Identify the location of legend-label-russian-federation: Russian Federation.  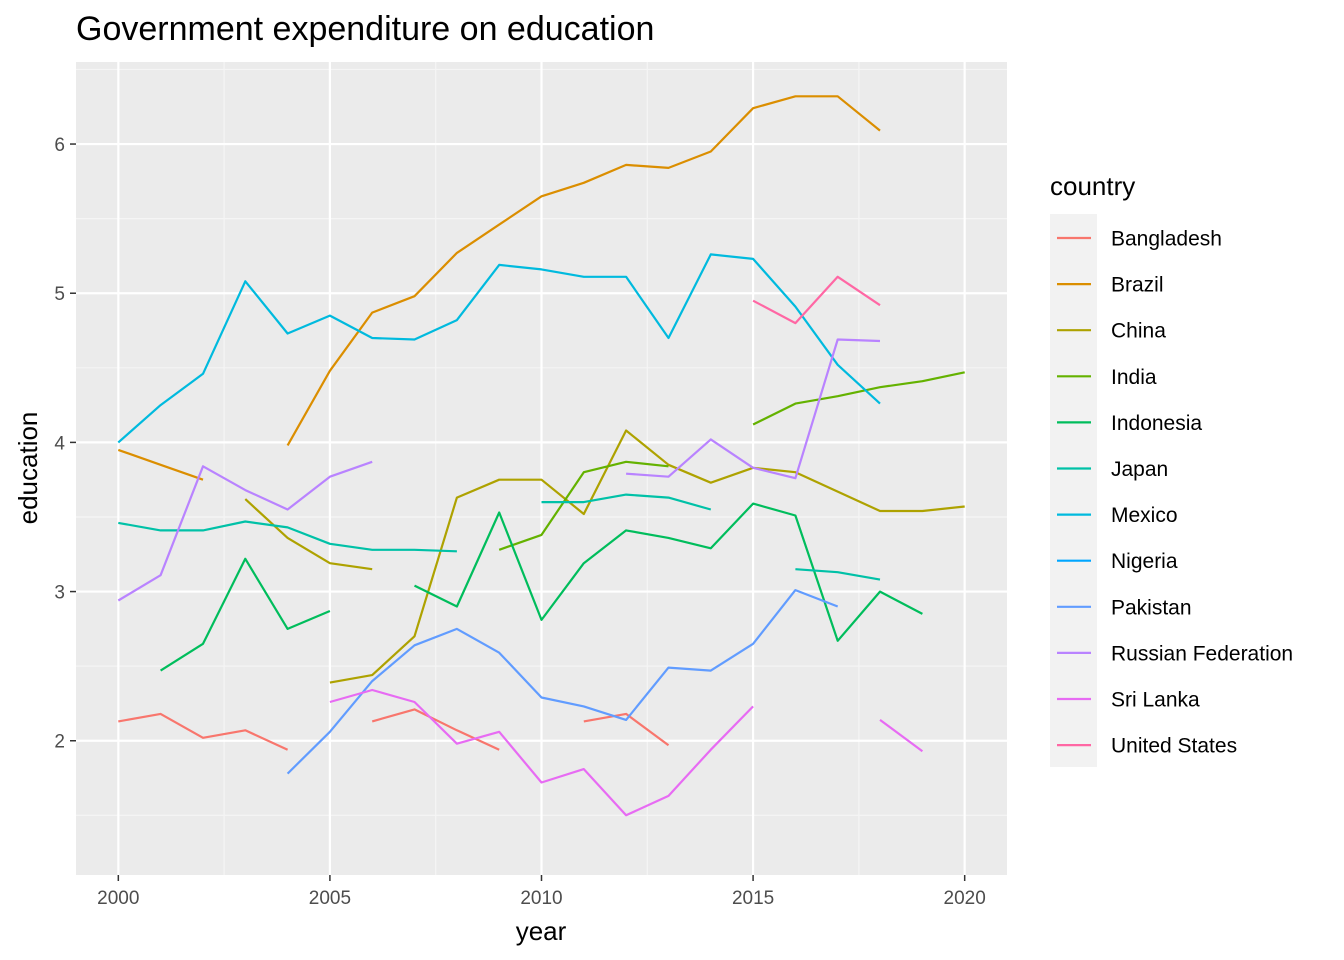
(1202, 653).